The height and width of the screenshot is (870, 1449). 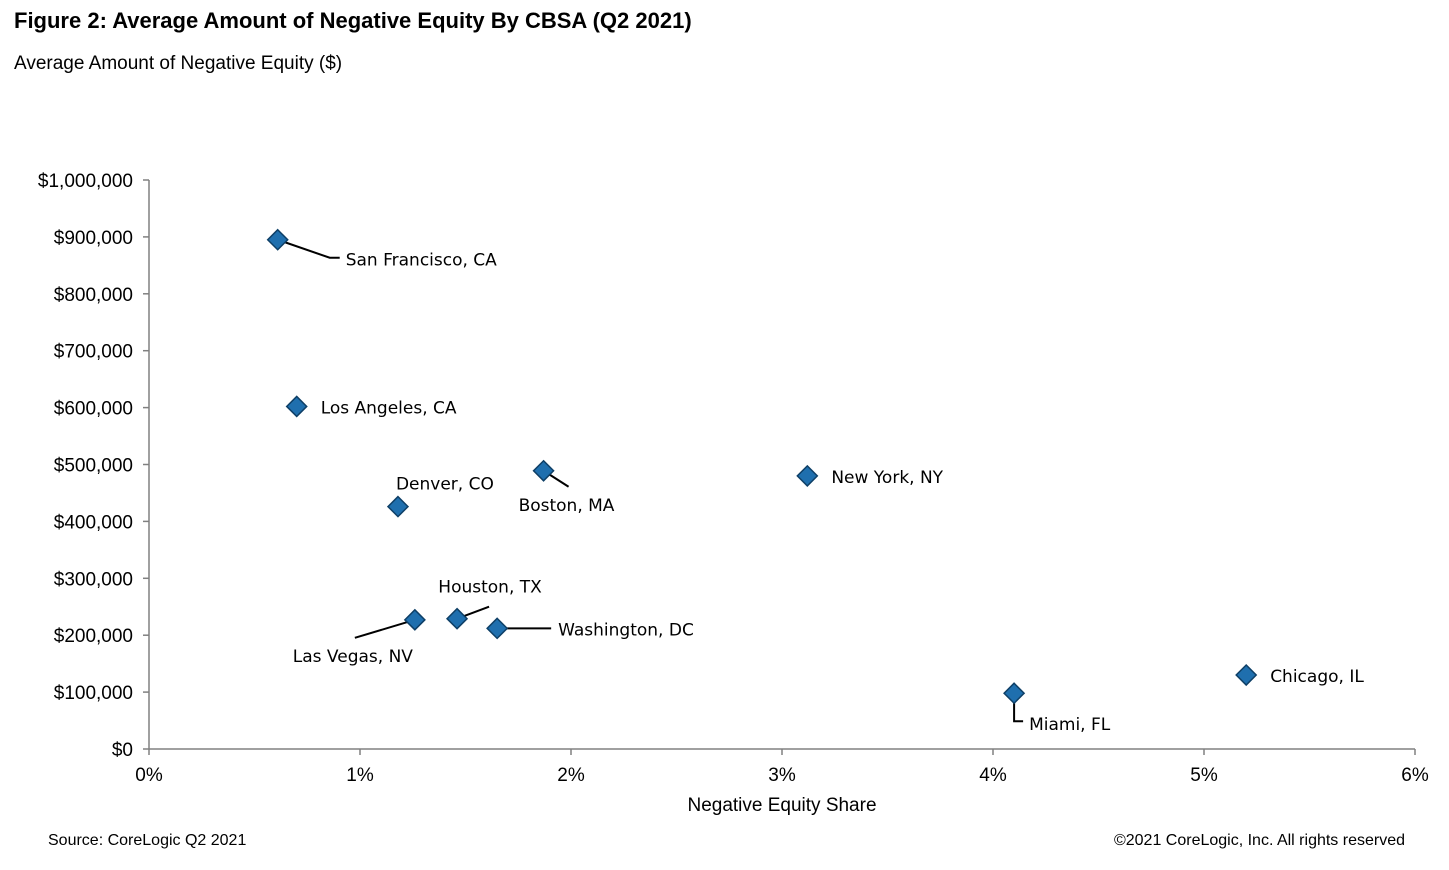 What do you see at coordinates (93, 238) in the screenshot?
I see `y-tick-label: $900,000` at bounding box center [93, 238].